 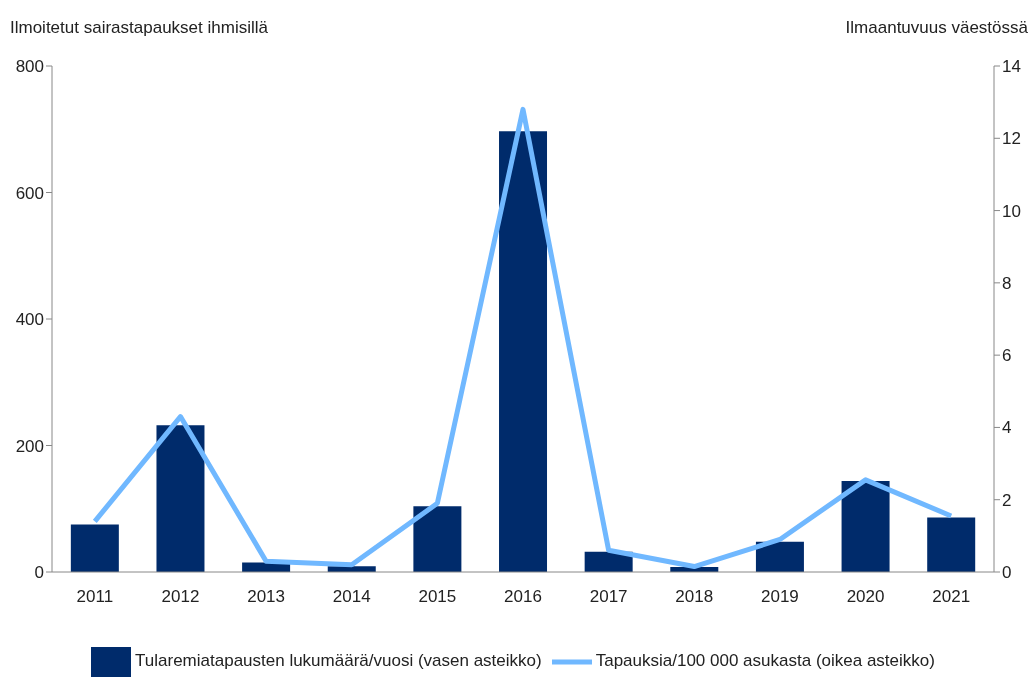 What do you see at coordinates (1011, 67) in the screenshot?
I see `y2-tick-label: 14` at bounding box center [1011, 67].